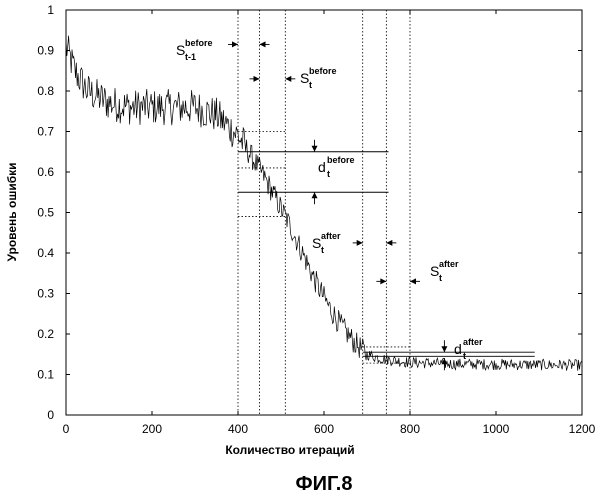 This screenshot has width=601, height=500. Describe the element at coordinates (468, 349) in the screenshot. I see `annotation-d-t-after: dafter t` at that location.